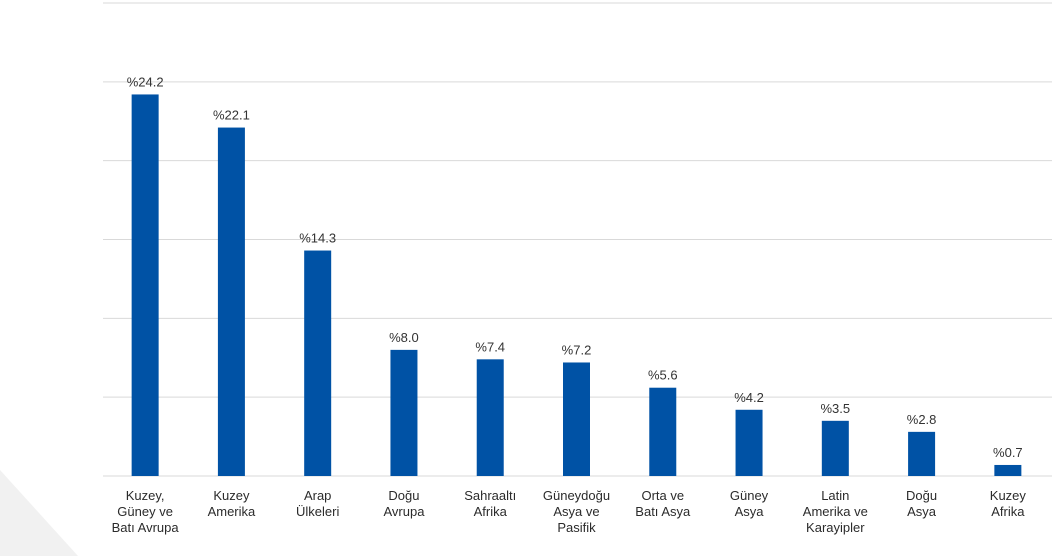  What do you see at coordinates (663, 503) in the screenshot?
I see `category-label-6: Orta ve Batı Asya` at bounding box center [663, 503].